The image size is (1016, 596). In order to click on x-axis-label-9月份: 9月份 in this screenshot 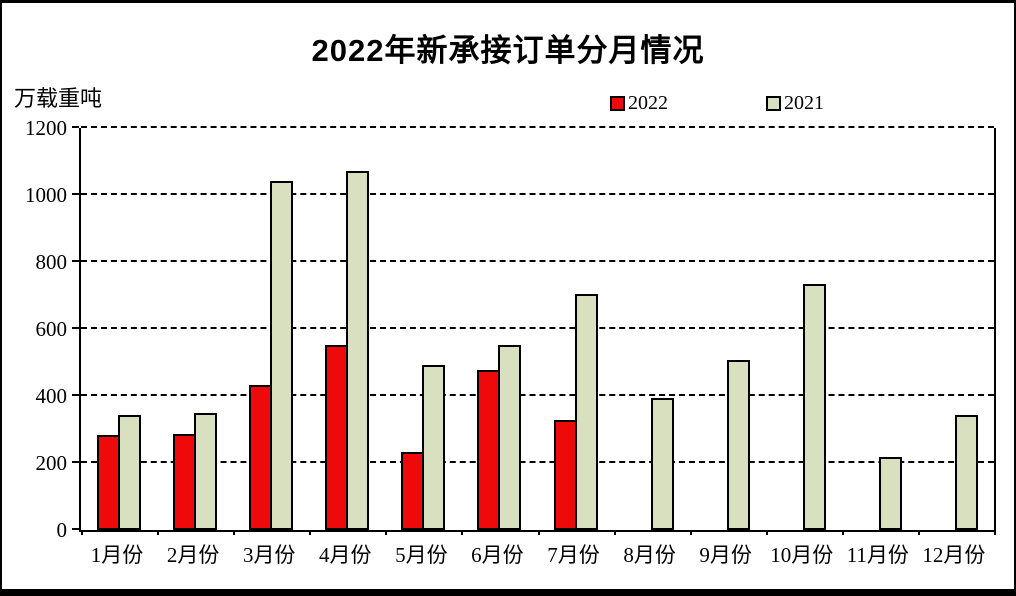, I will do `click(725, 555)`.